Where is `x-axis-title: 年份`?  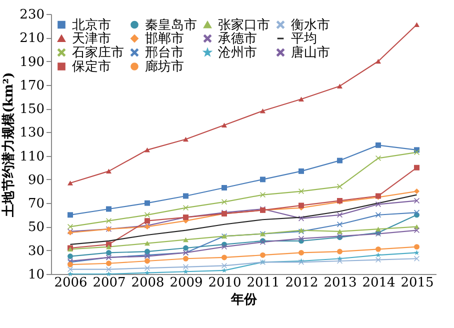 x-axis-title: 年份 is located at coordinates (244, 300).